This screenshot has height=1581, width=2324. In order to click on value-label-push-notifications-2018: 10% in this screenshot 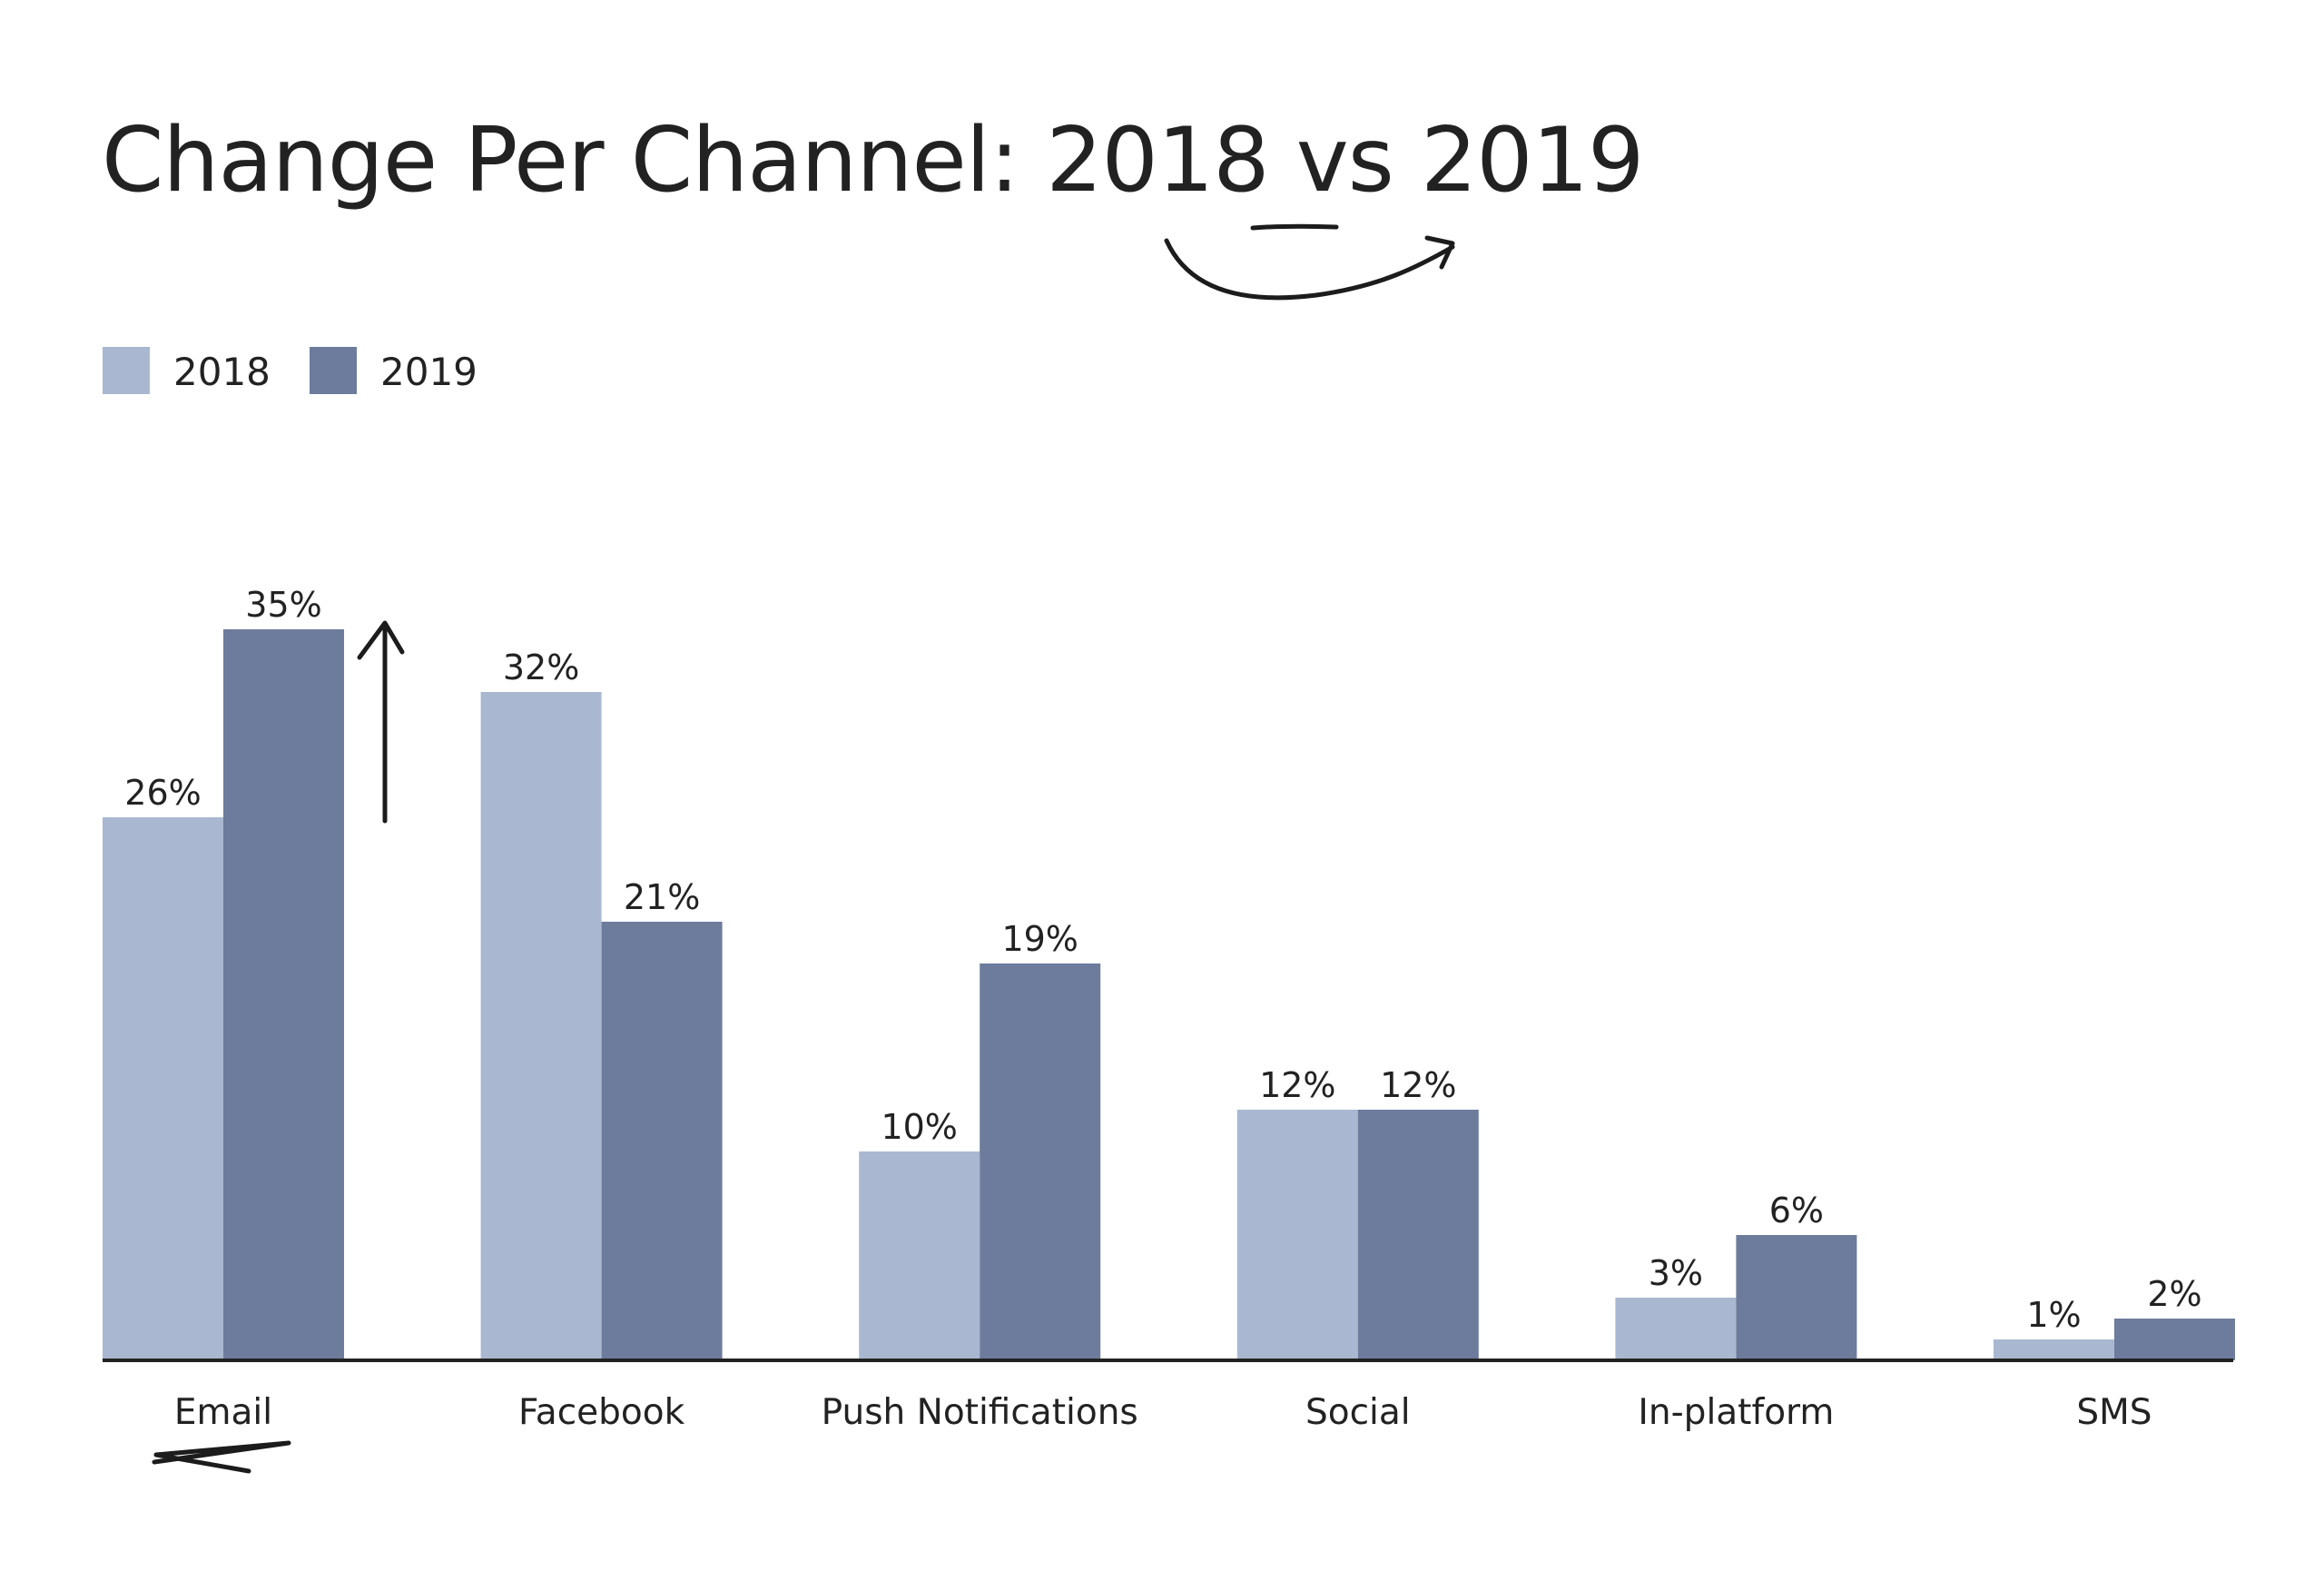, I will do `click(919, 1127)`.